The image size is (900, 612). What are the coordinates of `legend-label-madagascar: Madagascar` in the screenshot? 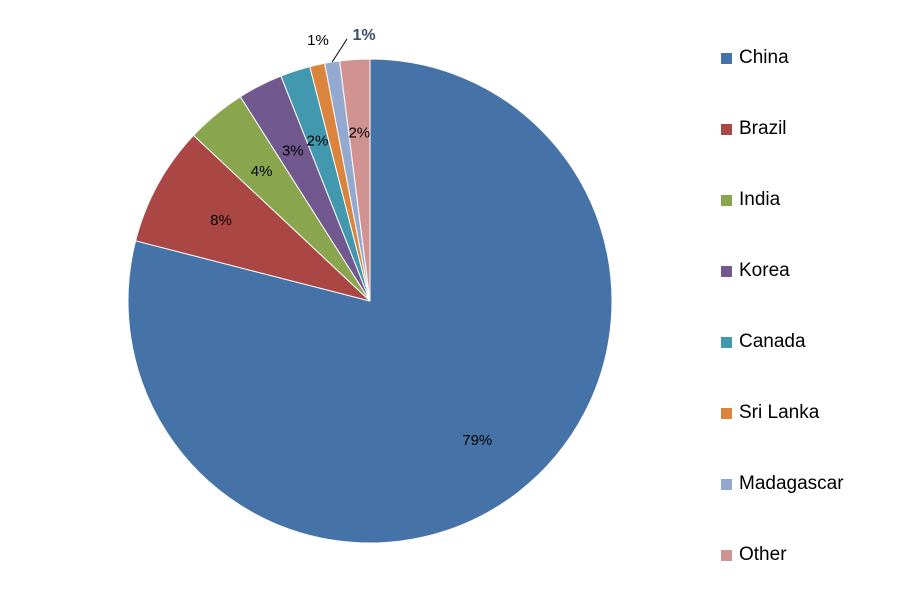 It's located at (791, 483).